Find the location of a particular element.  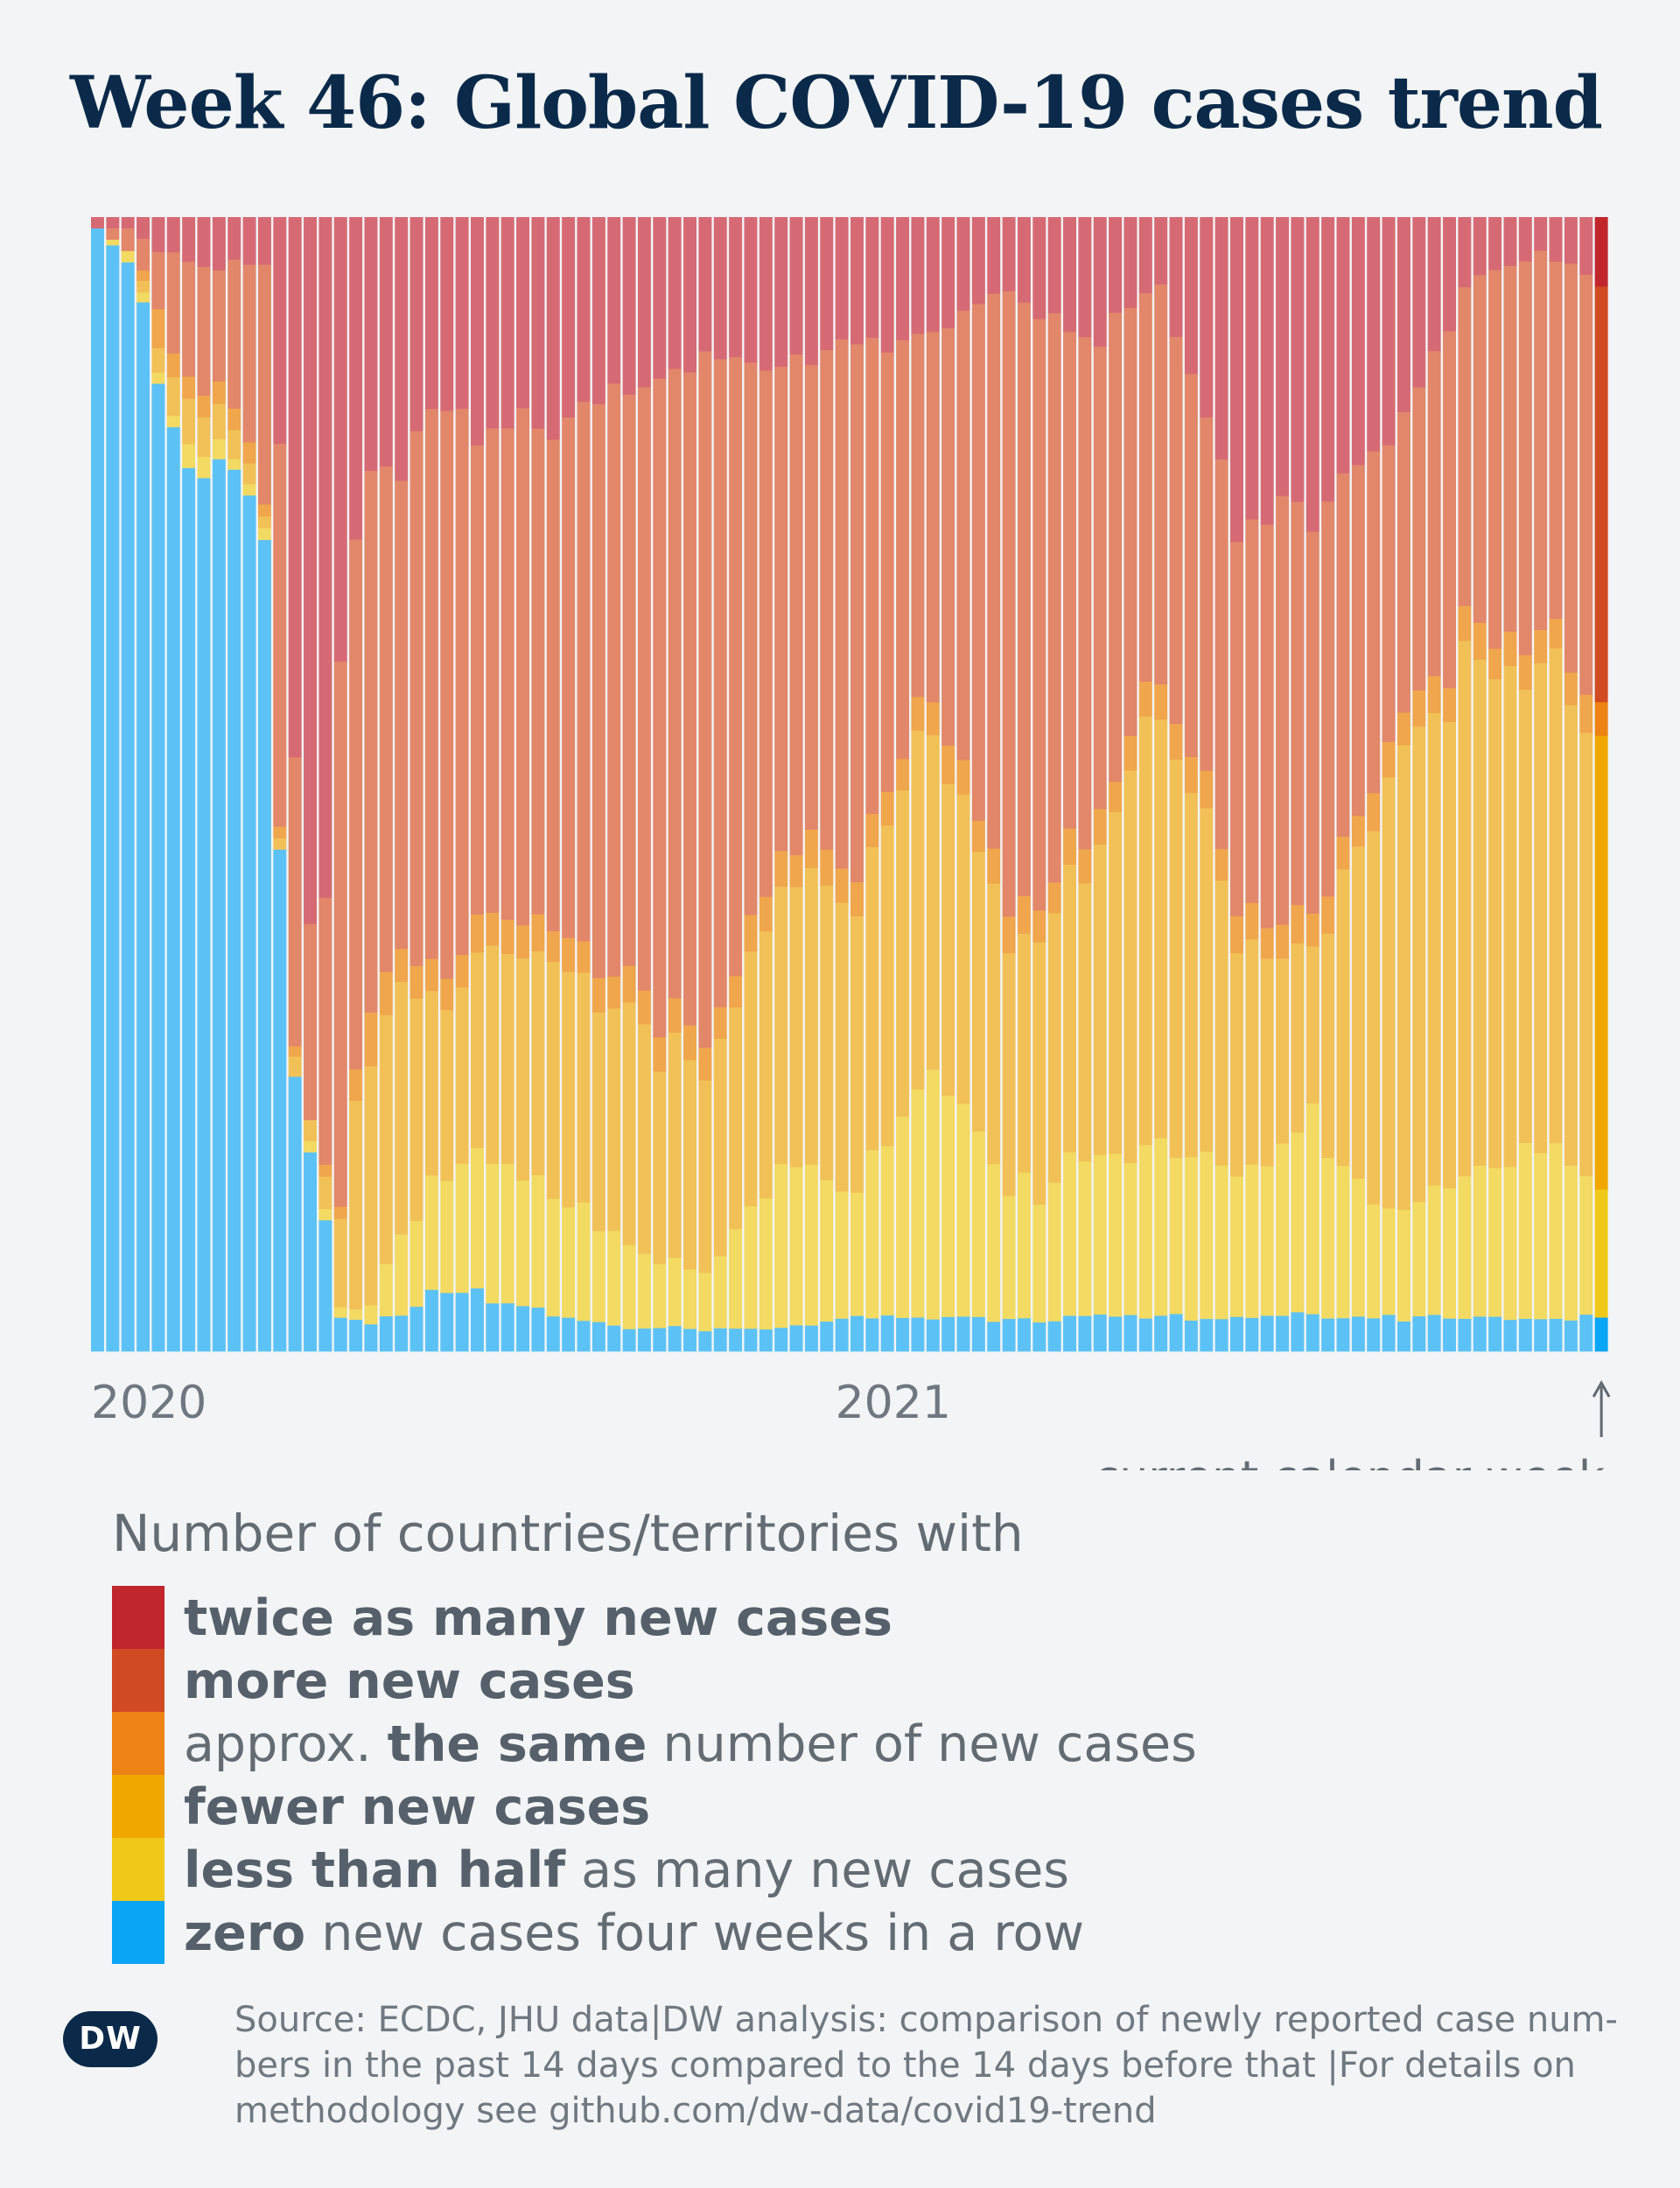

current-week-arrow-head is located at coordinates (1601, 1388).